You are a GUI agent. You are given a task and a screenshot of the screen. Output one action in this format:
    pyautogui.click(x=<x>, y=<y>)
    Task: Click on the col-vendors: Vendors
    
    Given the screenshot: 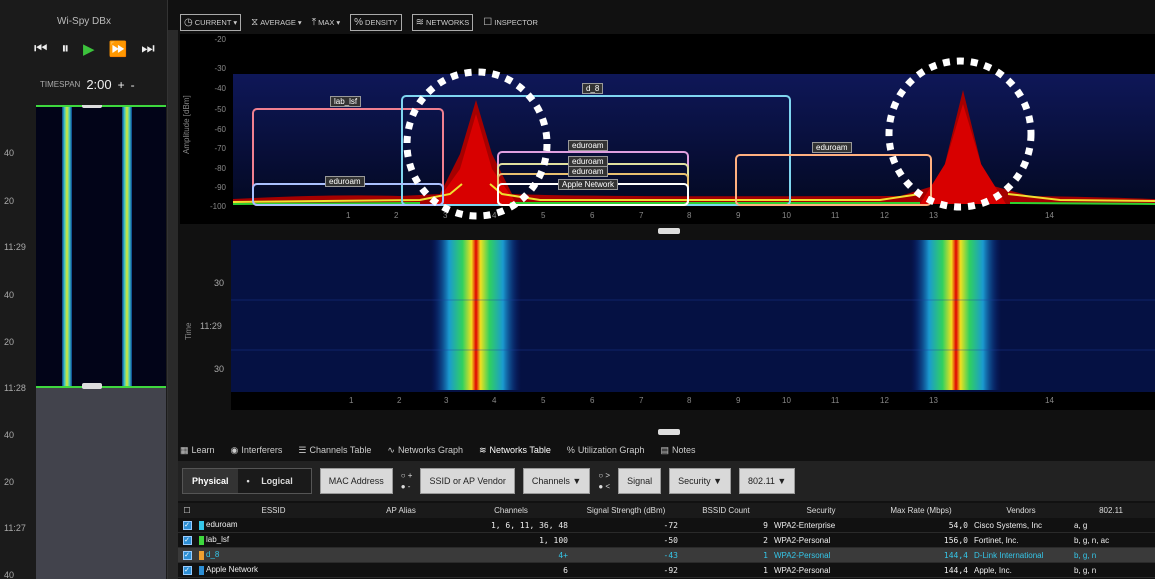 What is the action you would take?
    pyautogui.click(x=1021, y=510)
    